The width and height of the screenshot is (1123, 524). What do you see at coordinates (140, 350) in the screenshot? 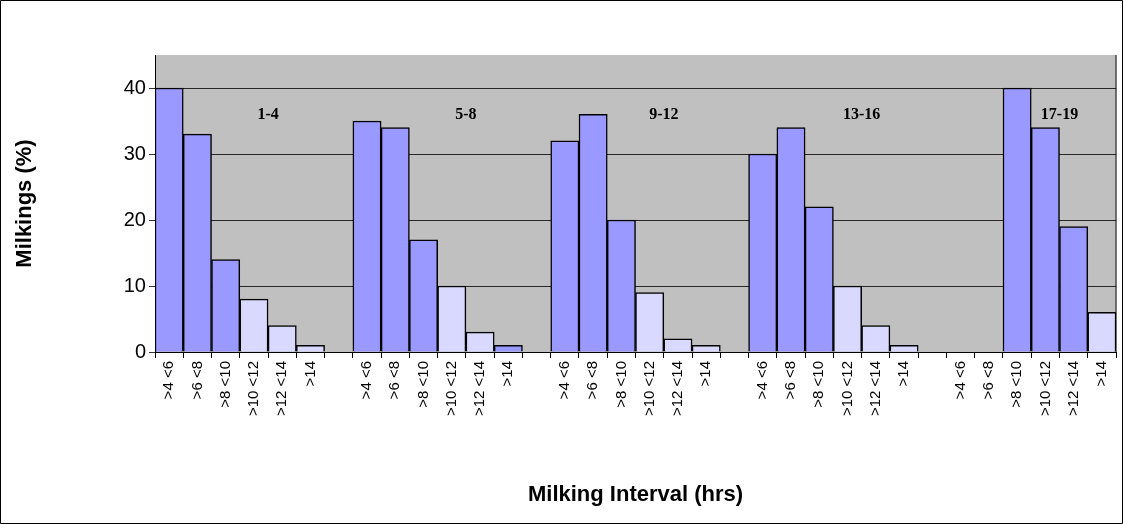
I see `y-tick-label: 0` at bounding box center [140, 350].